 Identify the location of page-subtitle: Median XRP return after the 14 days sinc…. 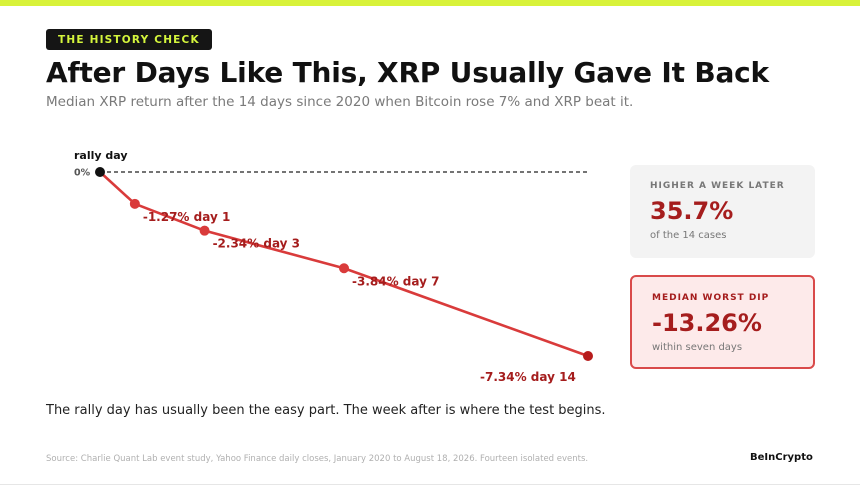
(340, 102).